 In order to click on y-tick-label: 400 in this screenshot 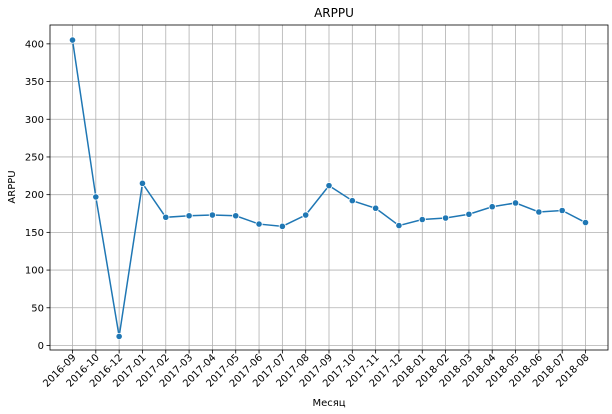, I will do `click(34, 44)`.